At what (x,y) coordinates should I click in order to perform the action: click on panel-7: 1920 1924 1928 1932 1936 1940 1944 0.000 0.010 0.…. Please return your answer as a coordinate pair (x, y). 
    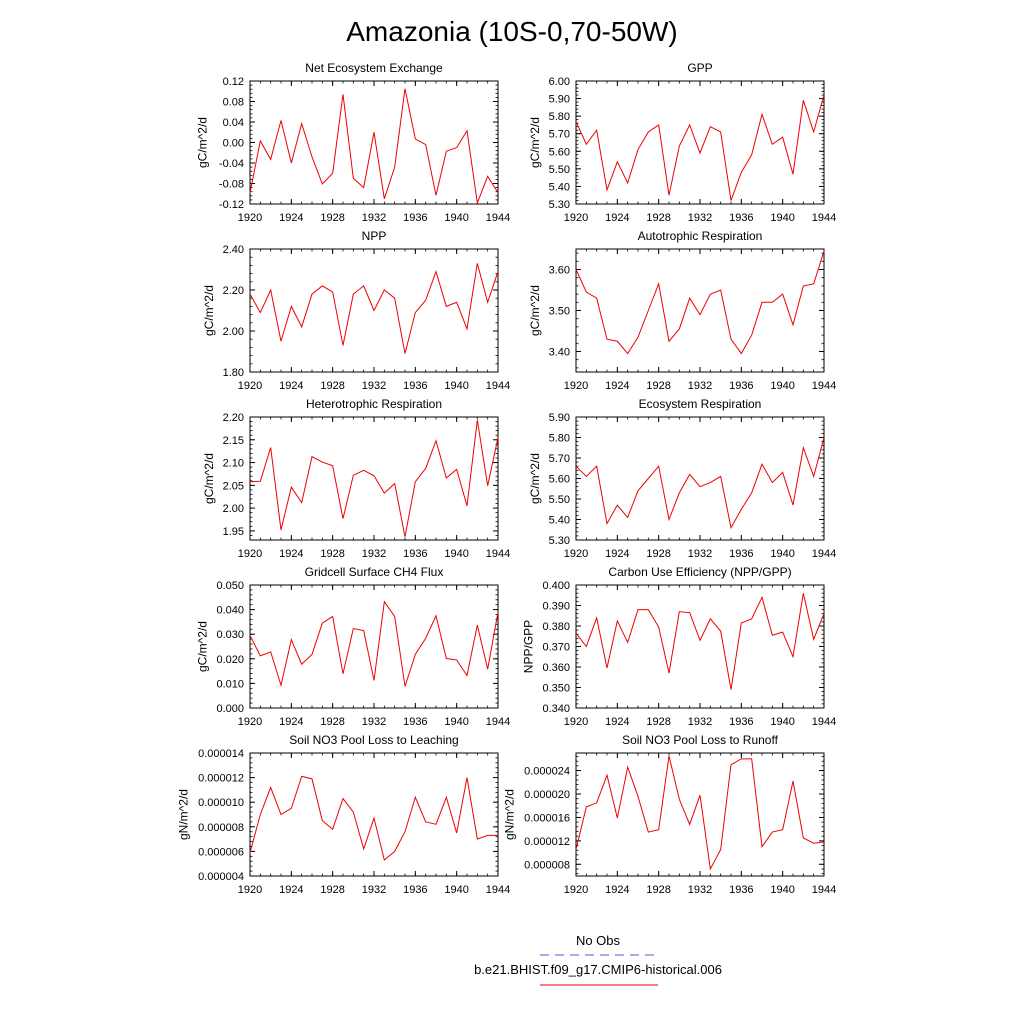
    Looking at the image, I should click on (353, 646).